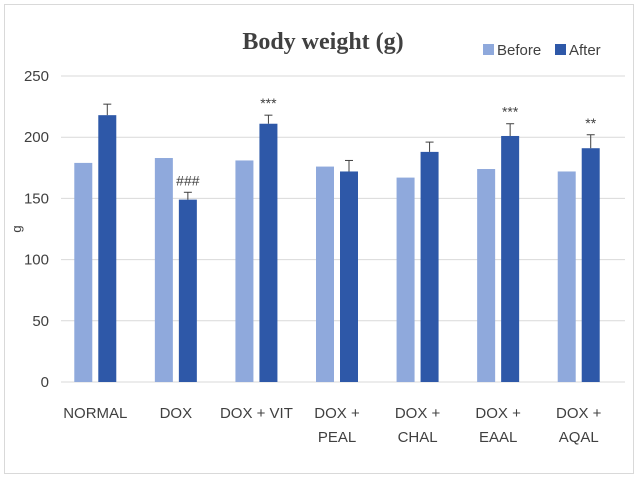 The width and height of the screenshot is (640, 480). What do you see at coordinates (590, 123) in the screenshot?
I see `significance-label-6: **` at bounding box center [590, 123].